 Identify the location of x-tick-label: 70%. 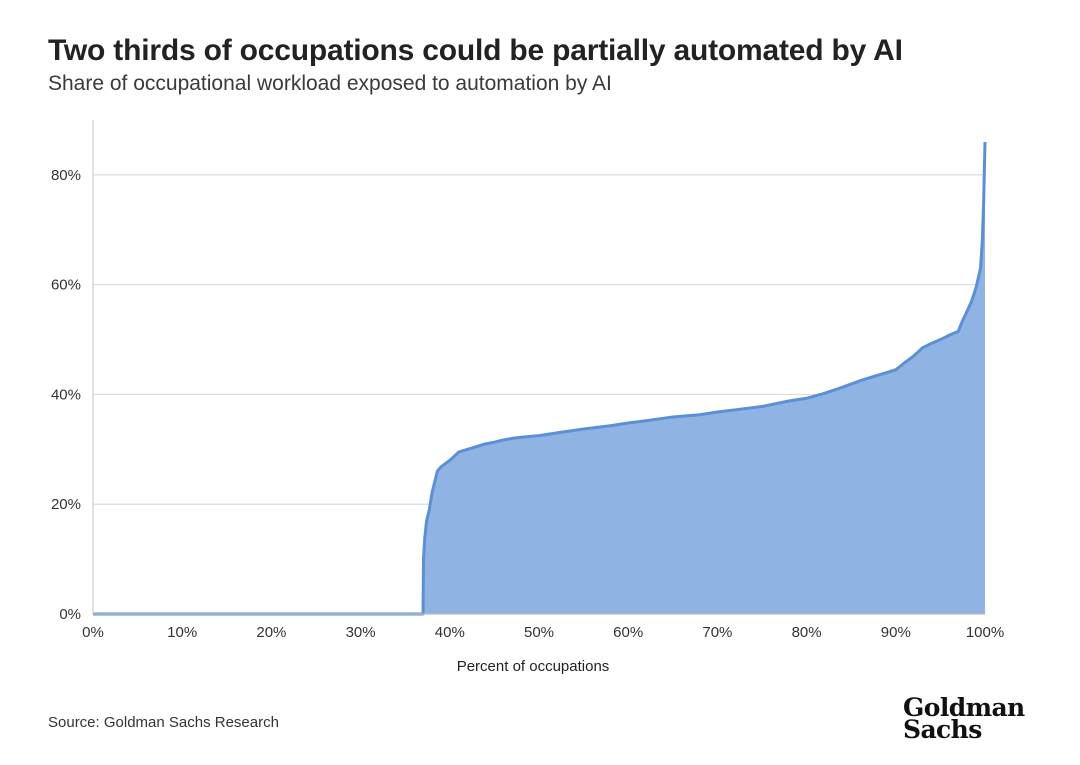
(717, 632).